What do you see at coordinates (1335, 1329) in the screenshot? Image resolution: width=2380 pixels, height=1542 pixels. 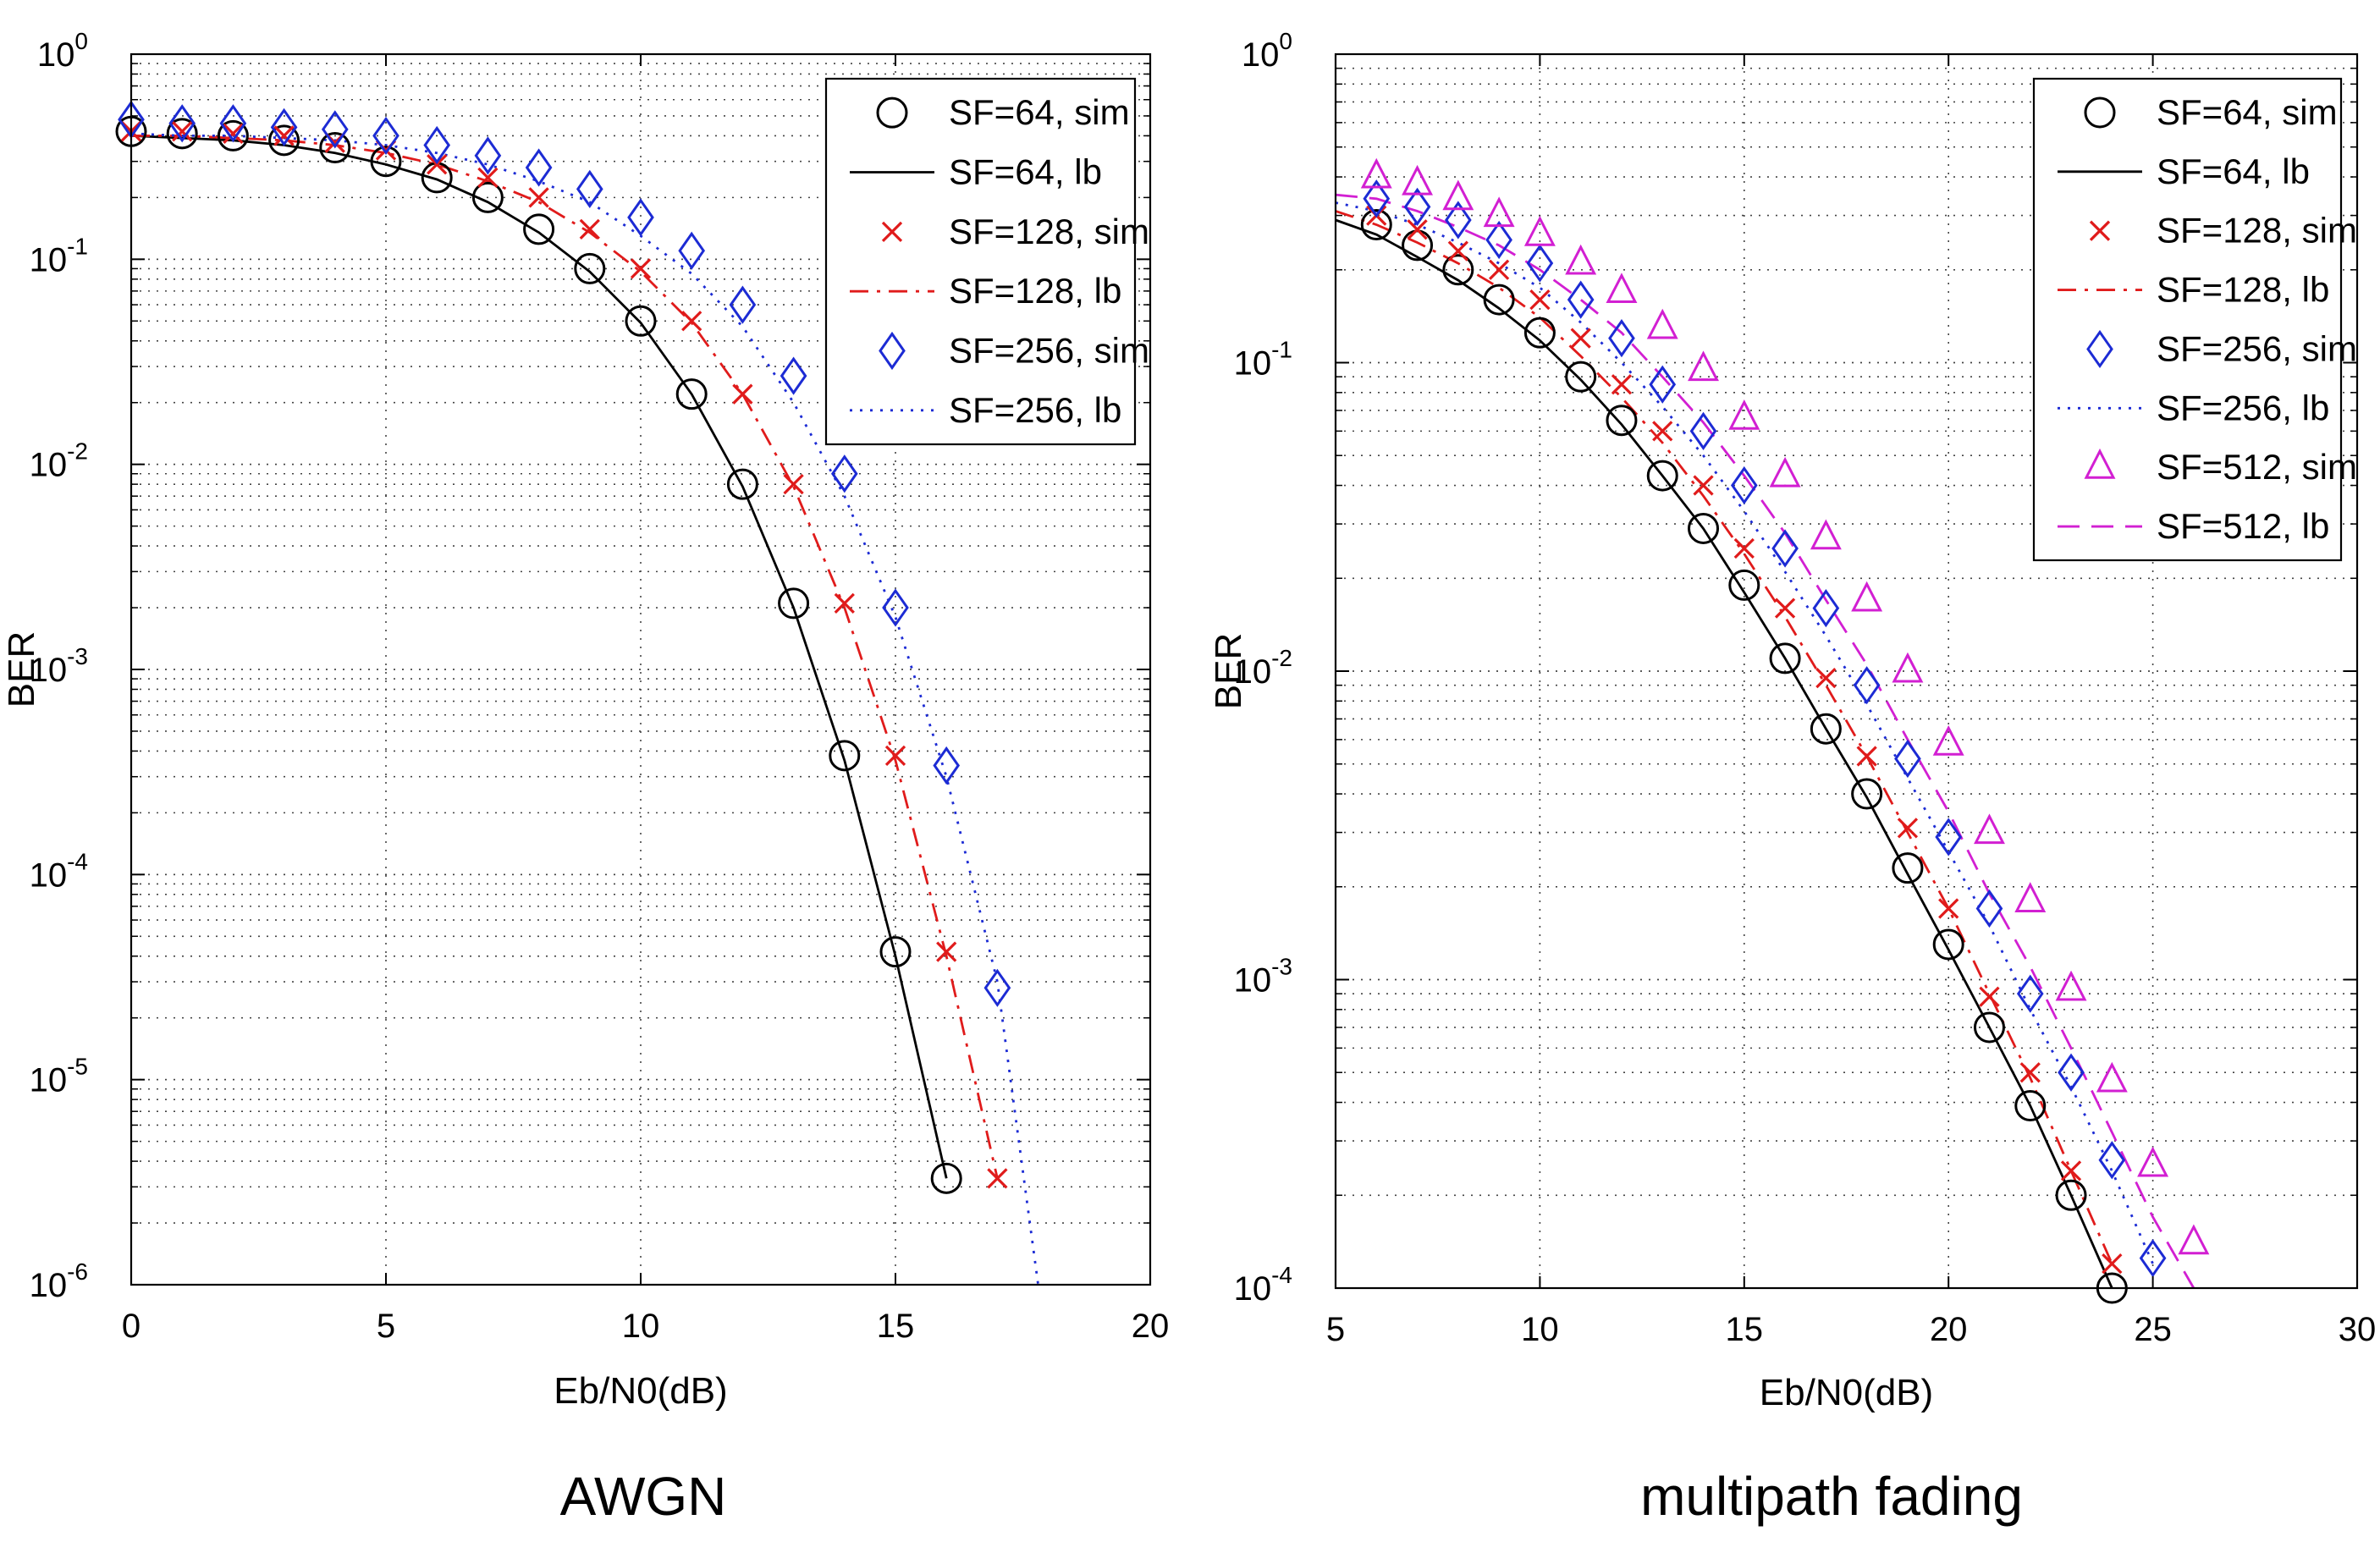 I see `x-tick-label: 5` at bounding box center [1335, 1329].